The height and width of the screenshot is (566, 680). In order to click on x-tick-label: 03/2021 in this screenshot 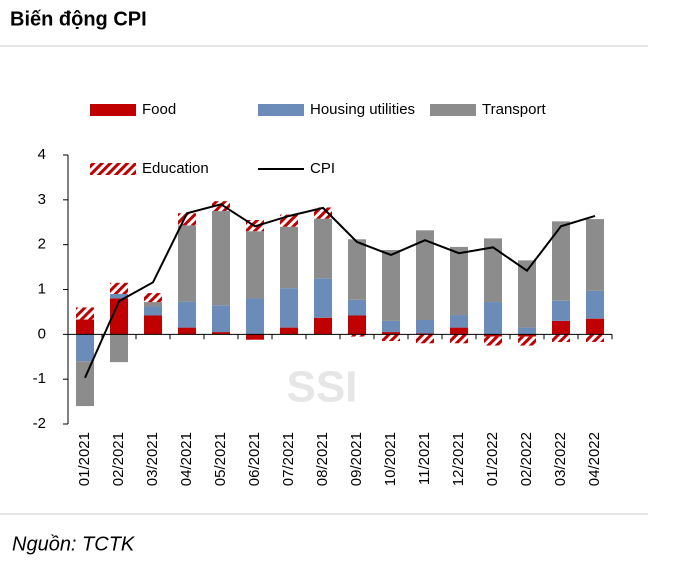, I will do `click(152, 459)`.